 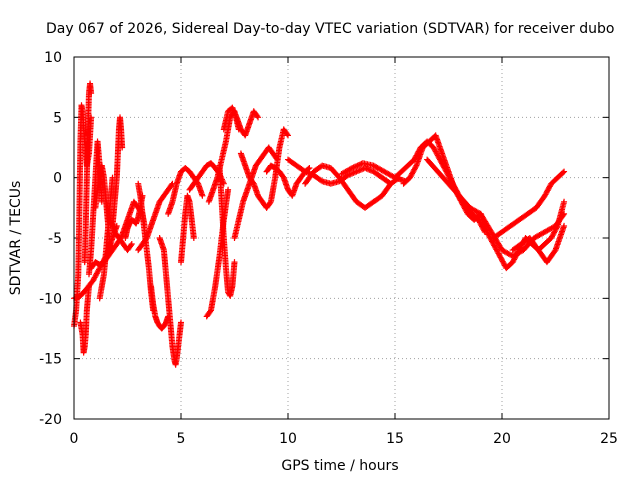 What do you see at coordinates (53, 58) in the screenshot?
I see `y-tick-label: 10` at bounding box center [53, 58].